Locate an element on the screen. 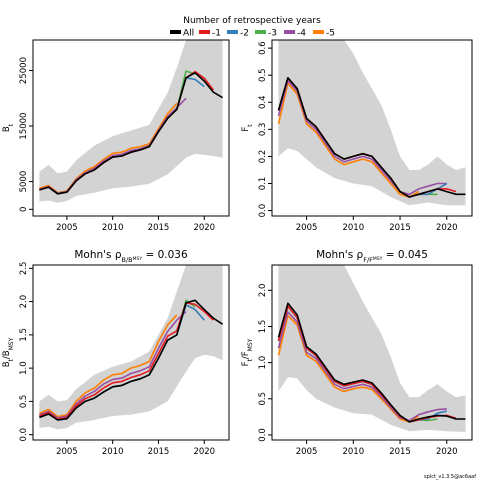  y-tick-label: 15000 is located at coordinates (24, 126).